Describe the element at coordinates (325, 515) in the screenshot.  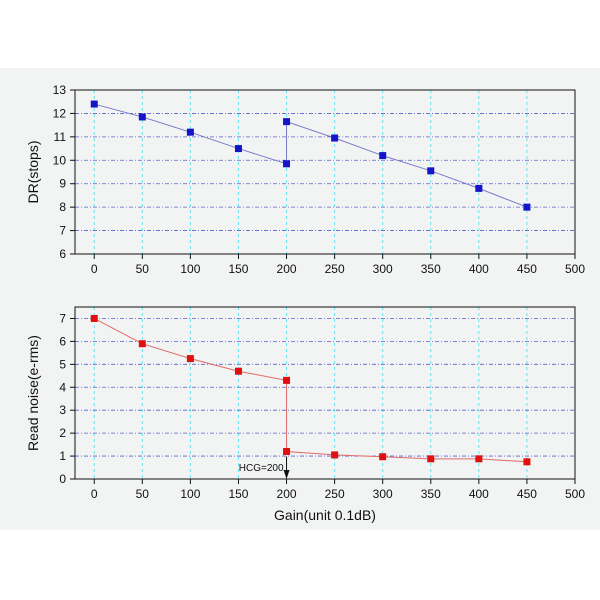
I see `noise-x-axis-title: Gain(unit 0.1dB)` at that location.